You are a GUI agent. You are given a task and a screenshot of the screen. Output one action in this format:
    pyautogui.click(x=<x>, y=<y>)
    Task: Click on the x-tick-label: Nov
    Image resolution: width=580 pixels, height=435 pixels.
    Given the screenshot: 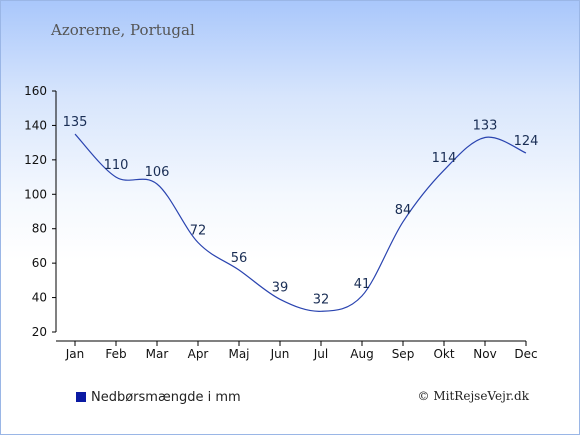 What is the action you would take?
    pyautogui.click(x=484, y=354)
    